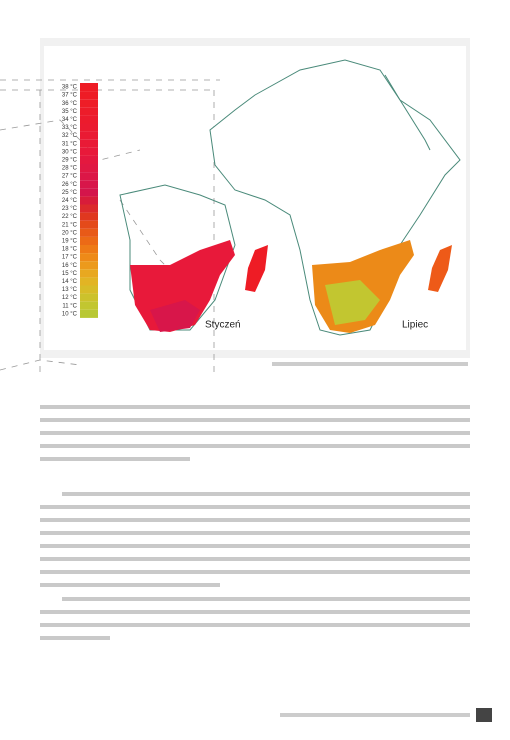  What do you see at coordinates (415, 325) in the screenshot?
I see `panel-label: Lipiec` at bounding box center [415, 325].